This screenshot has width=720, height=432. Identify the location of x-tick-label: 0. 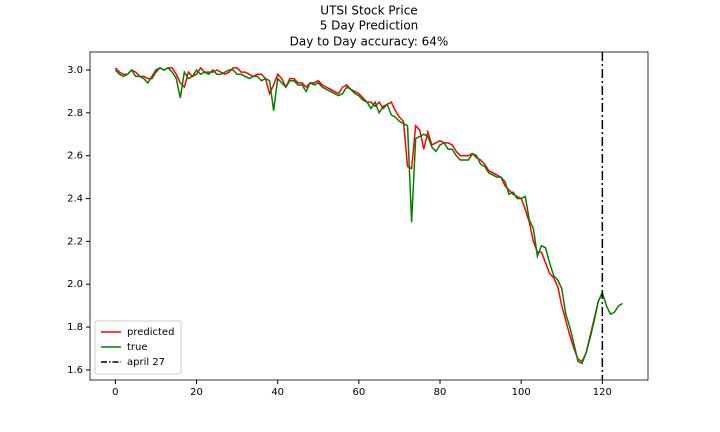
(115, 392).